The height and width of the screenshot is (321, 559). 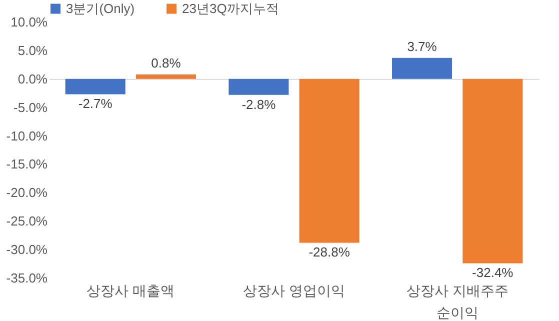 What do you see at coordinates (33, 50) in the screenshot?
I see `y-tick-label: 5.0%` at bounding box center [33, 50].